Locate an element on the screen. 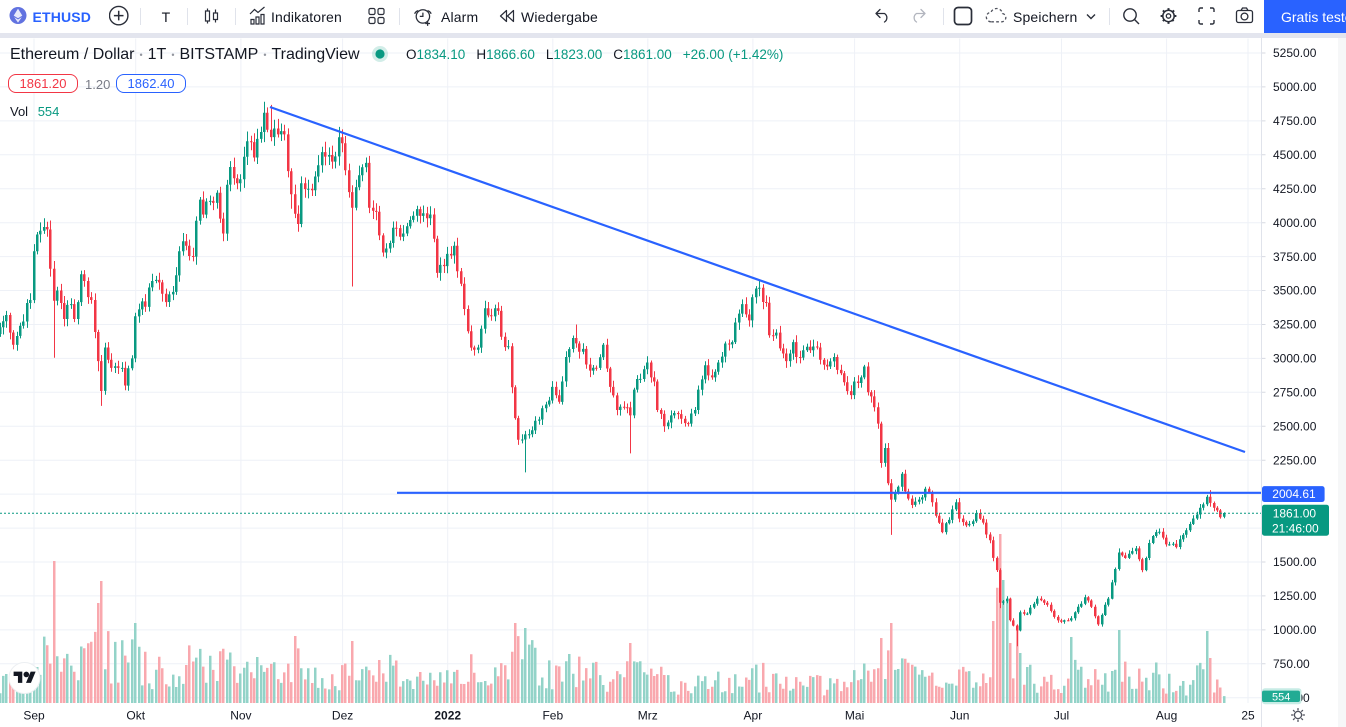  svg-text: 5000.00 is located at coordinates (1295, 87).